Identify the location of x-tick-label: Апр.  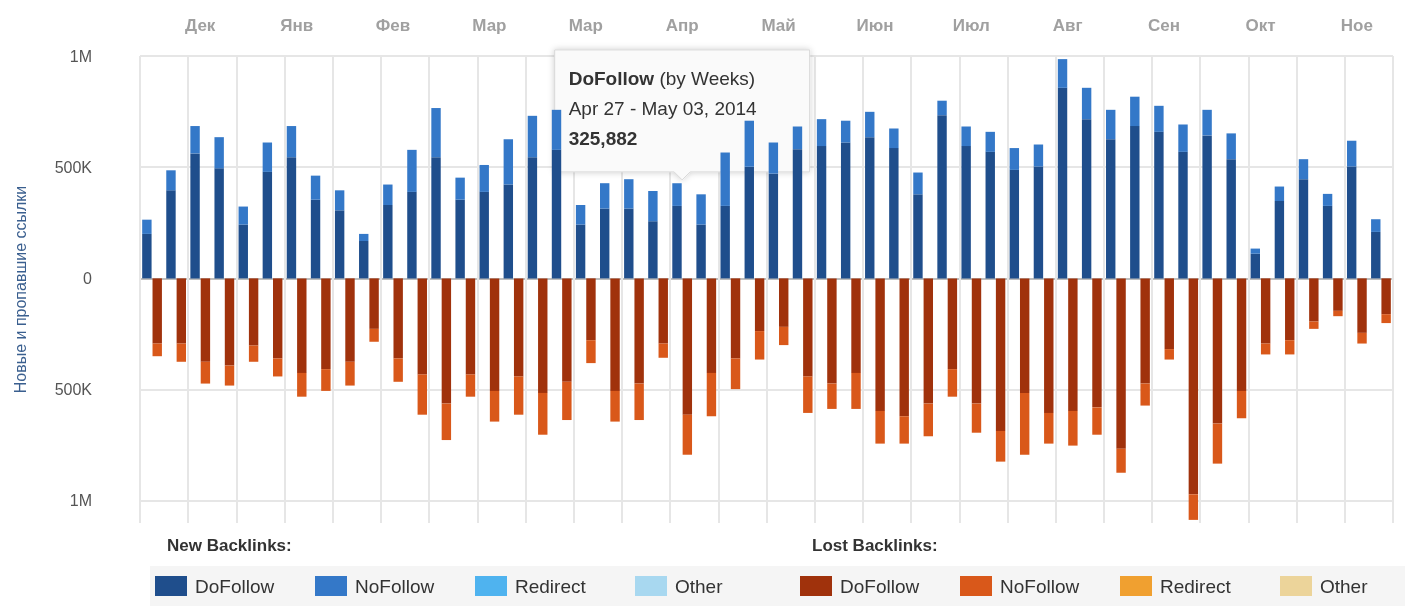
(682, 25).